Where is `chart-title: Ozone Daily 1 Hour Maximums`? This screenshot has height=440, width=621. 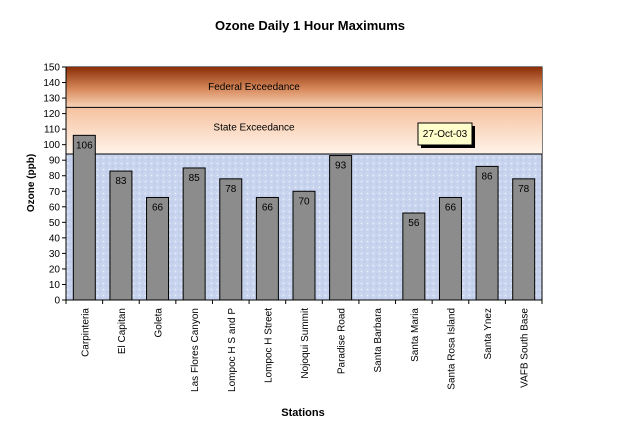 chart-title: Ozone Daily 1 Hour Maximums is located at coordinates (310, 25).